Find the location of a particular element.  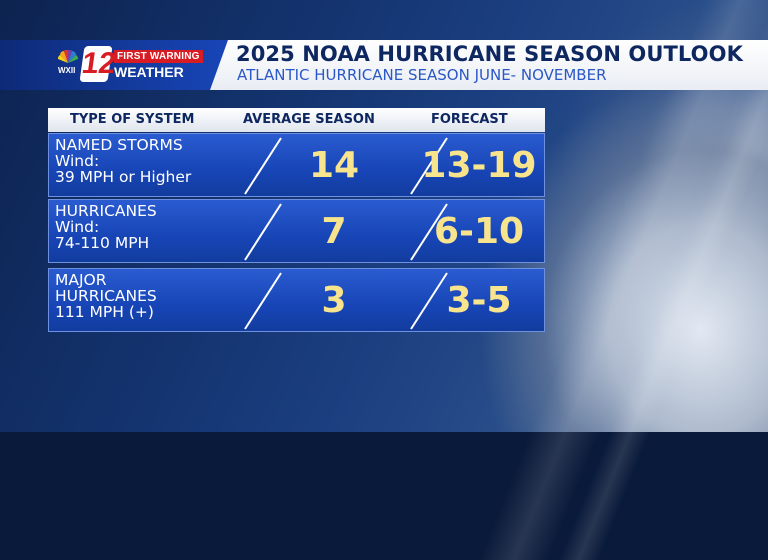

station-logo: WXII 12 FIRST WARNING WEATHER is located at coordinates (133, 65).